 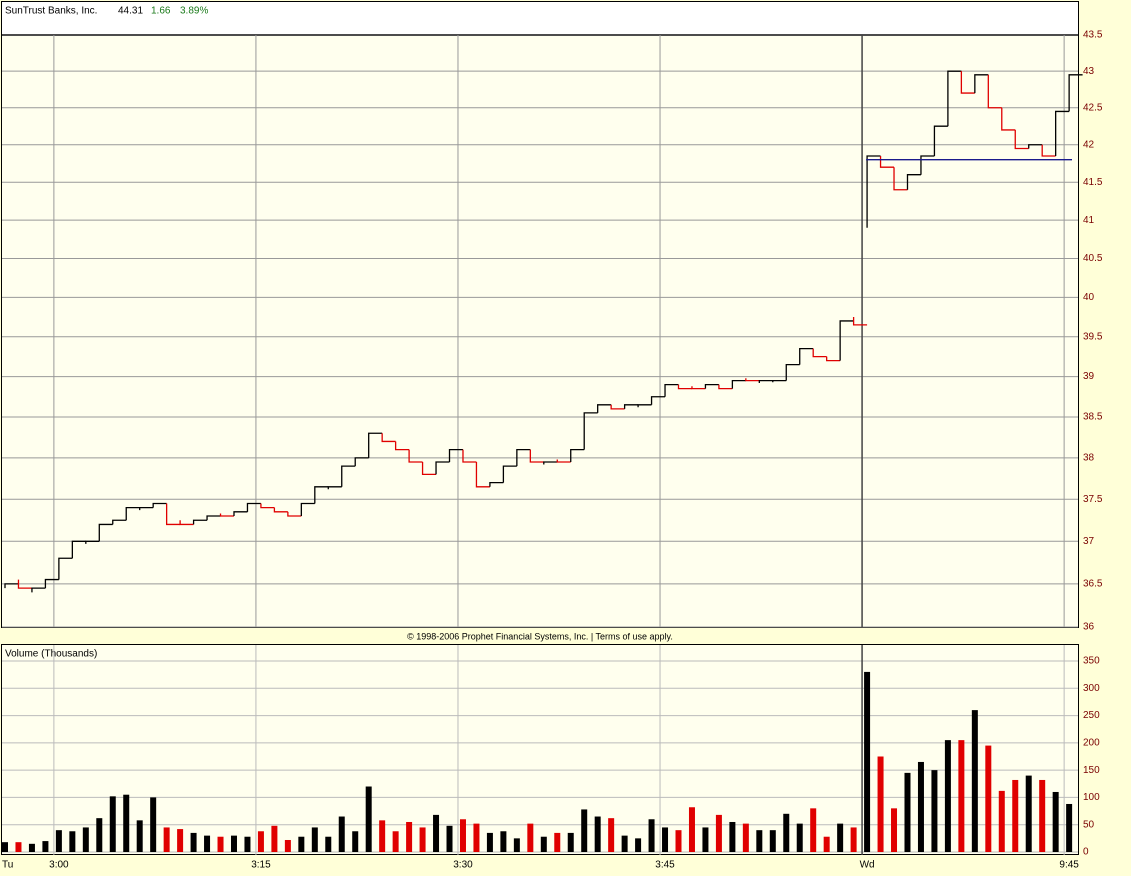 What do you see at coordinates (1089, 627) in the screenshot?
I see `y-tick-label: 36` at bounding box center [1089, 627].